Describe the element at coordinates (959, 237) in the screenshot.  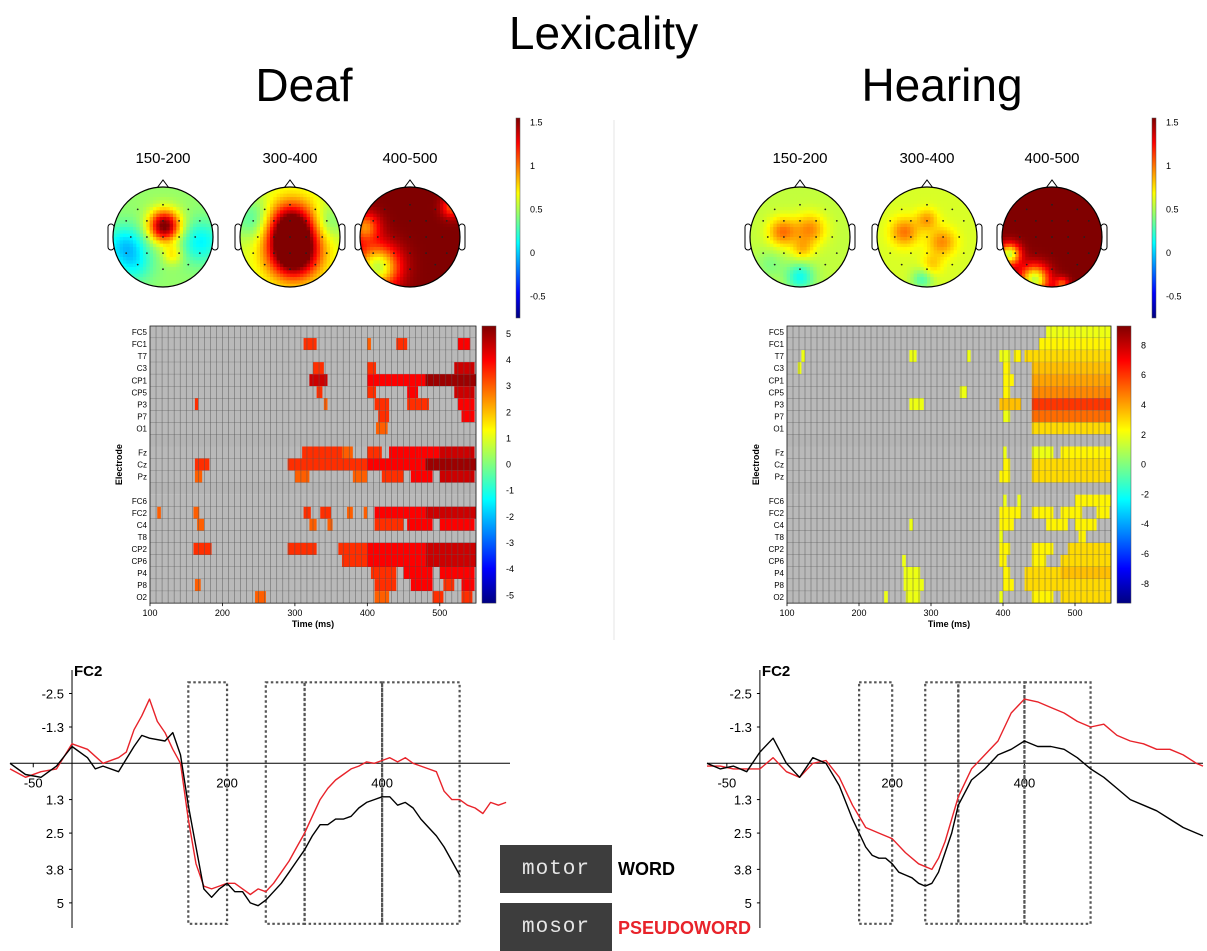
I see `topomap-hearing-300-400-electrode-dot` at that location.